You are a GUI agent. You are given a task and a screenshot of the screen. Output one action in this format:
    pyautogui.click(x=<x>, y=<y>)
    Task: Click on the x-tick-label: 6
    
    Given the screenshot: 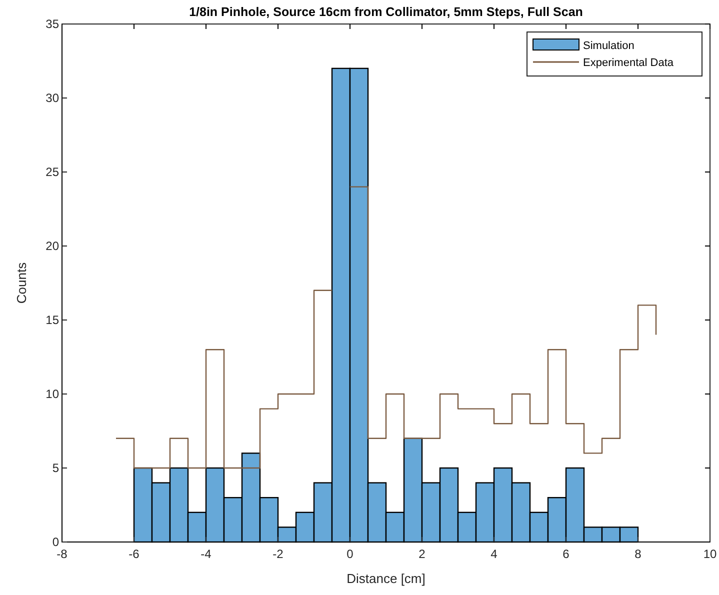 What is the action you would take?
    pyautogui.click(x=566, y=554)
    